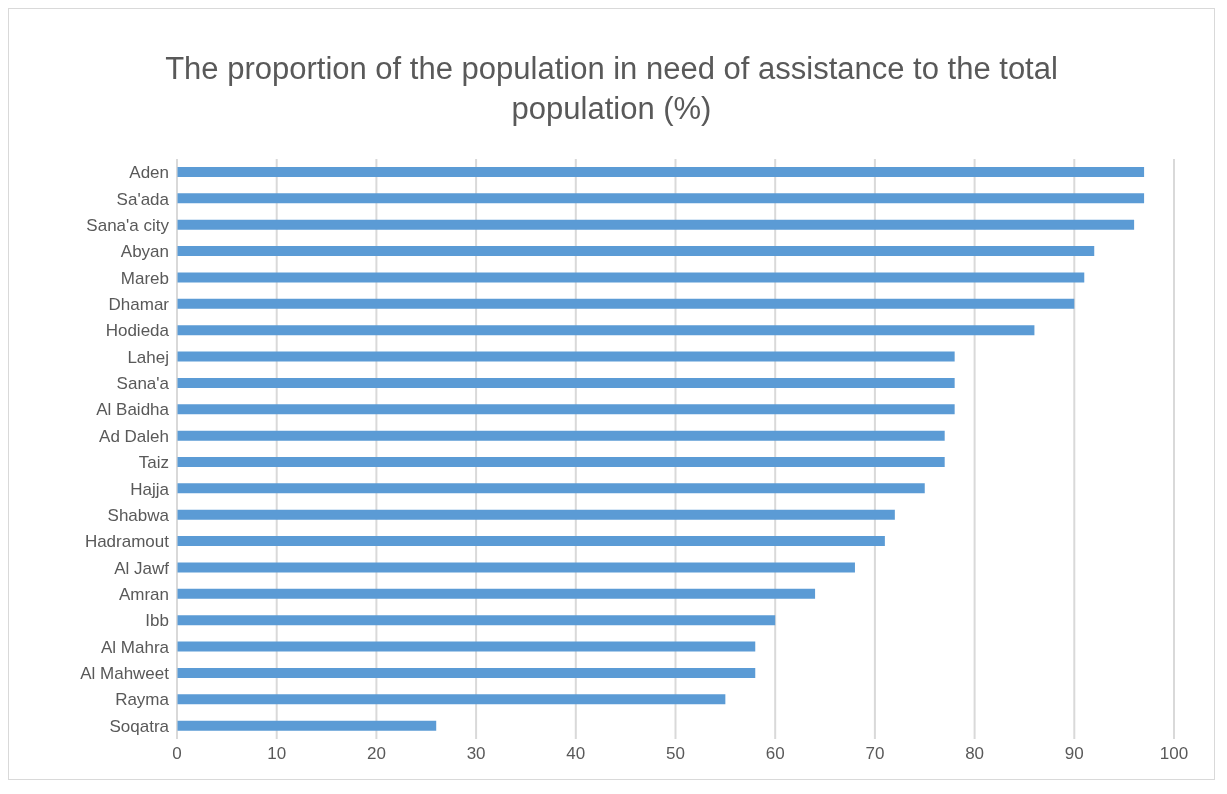 The image size is (1227, 794). Describe the element at coordinates (675, 754) in the screenshot. I see `x-tick-label: 50` at that location.